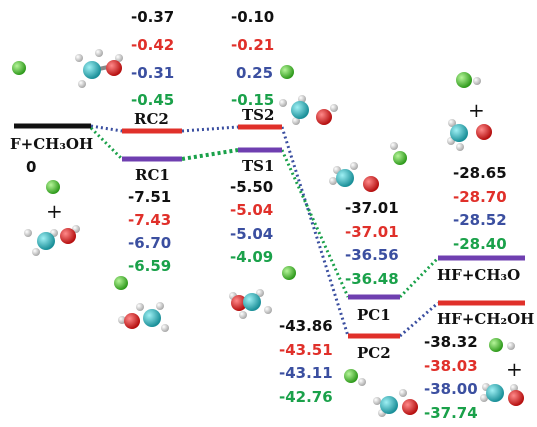  What do you see at coordinates (252, 100) in the screenshot?
I see `energy-ts2-4: -0.15` at bounding box center [252, 100].